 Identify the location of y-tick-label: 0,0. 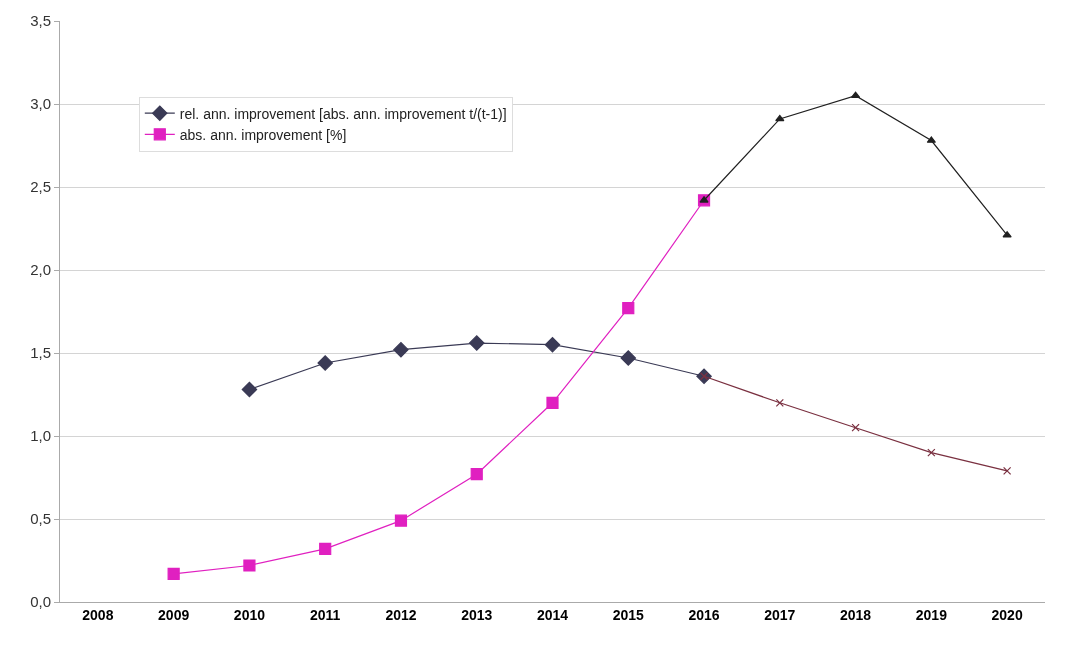
(40, 602).